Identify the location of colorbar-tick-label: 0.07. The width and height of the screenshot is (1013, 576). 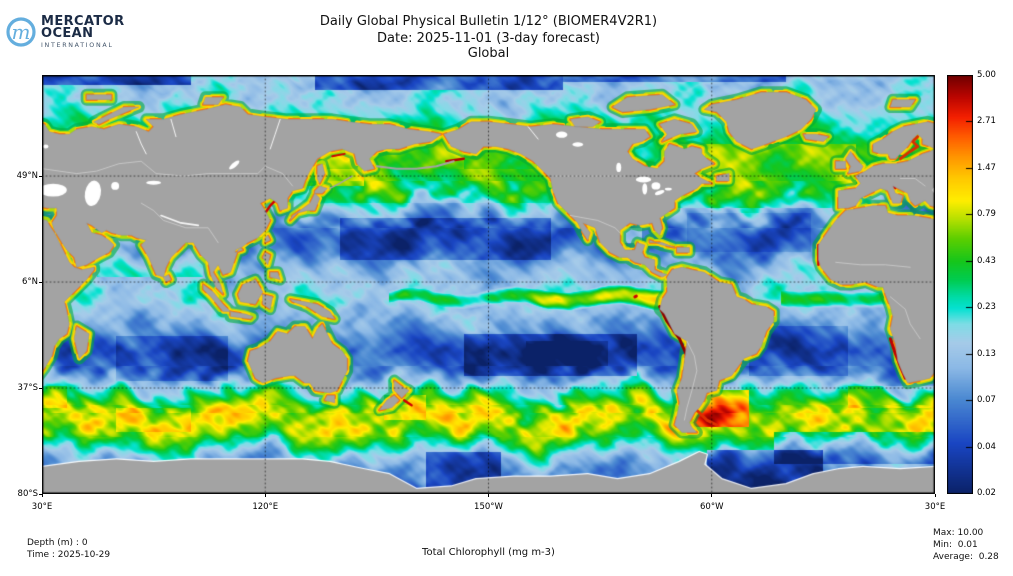
(986, 400).